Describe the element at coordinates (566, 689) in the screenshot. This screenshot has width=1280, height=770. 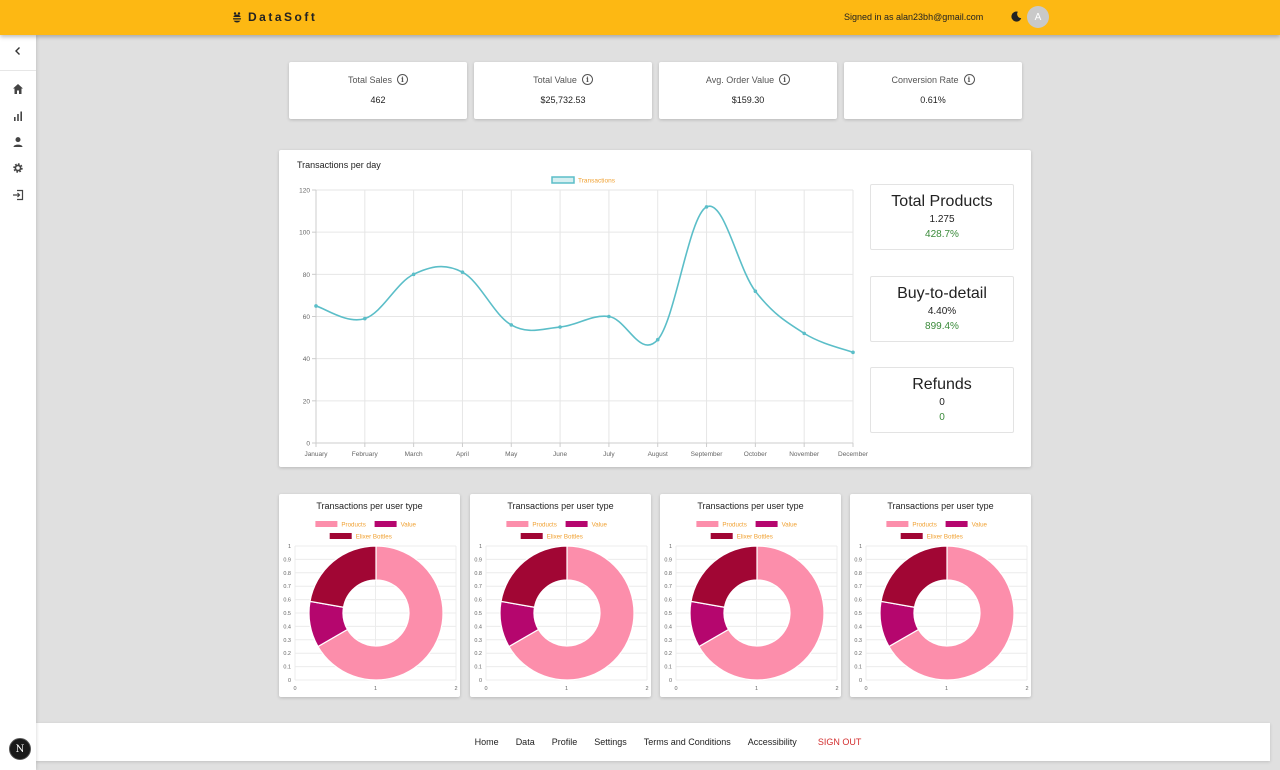
I see `x-tick-label: 1` at that location.